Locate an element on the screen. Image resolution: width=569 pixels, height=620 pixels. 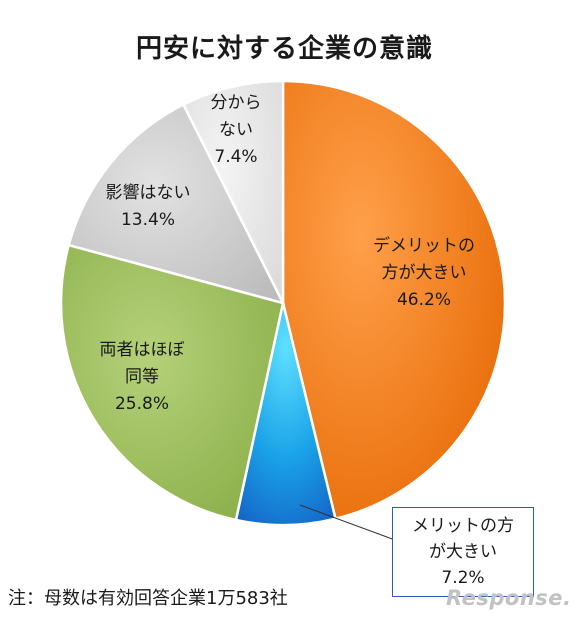
slice-label-no-effect-value: 13.4% is located at coordinates (147, 220).